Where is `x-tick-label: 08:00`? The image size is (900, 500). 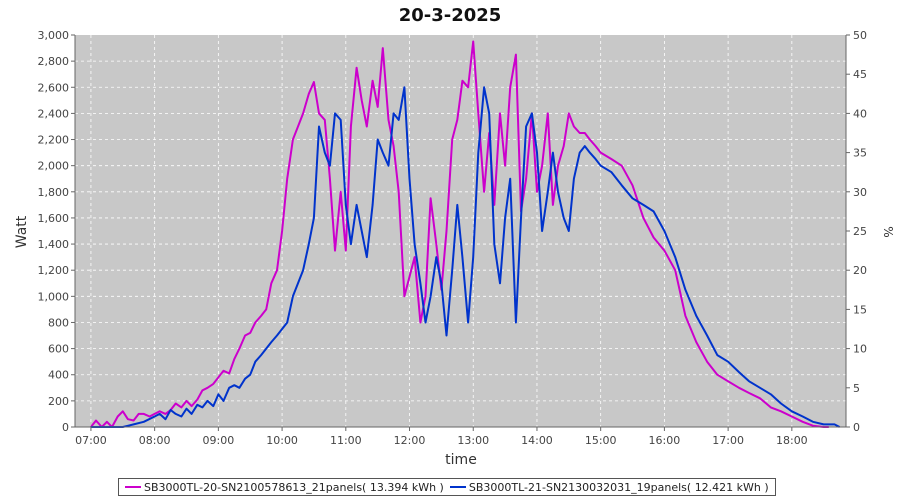
x-tick-label: 08:00 is located at coordinates (155, 440).